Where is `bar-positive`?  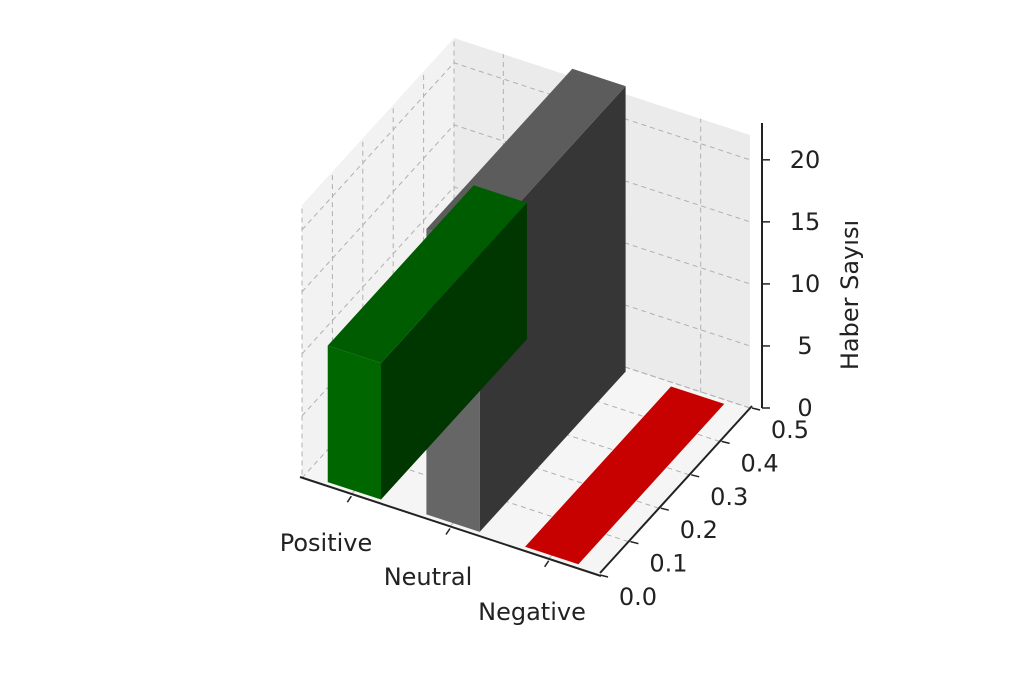 bar-positive is located at coordinates (427, 342).